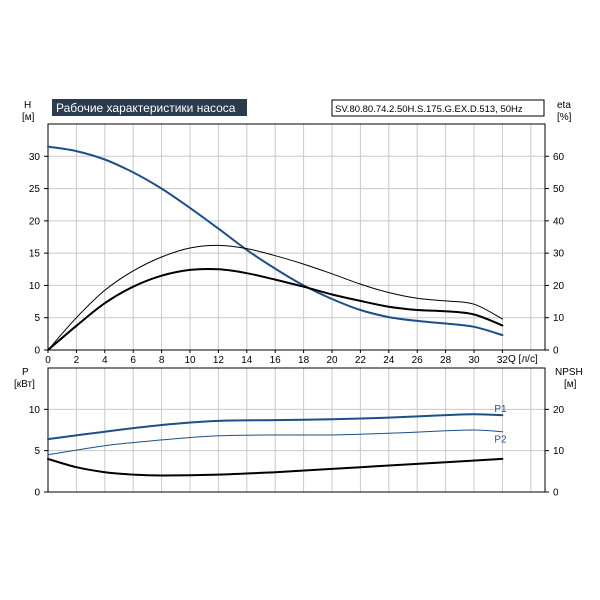  Describe the element at coordinates (247, 360) in the screenshot. I see `top-x-tick-label: 14` at that location.